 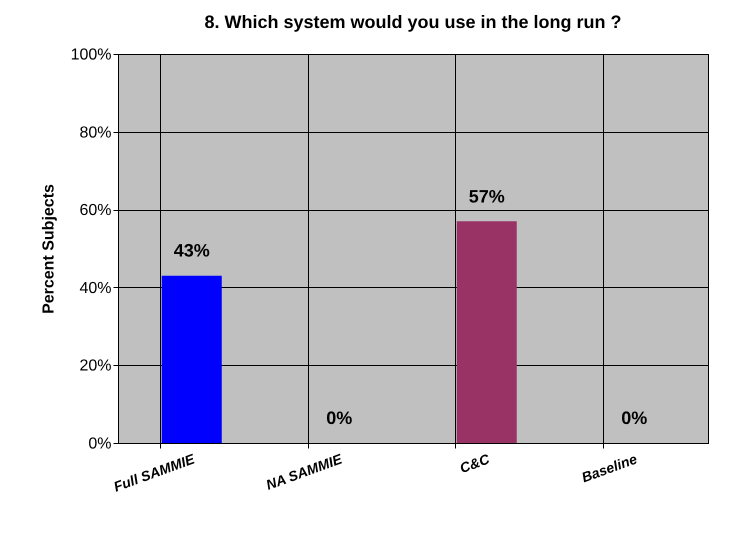 What do you see at coordinates (91, 55) in the screenshot?
I see `y-tick-label: 100%` at bounding box center [91, 55].